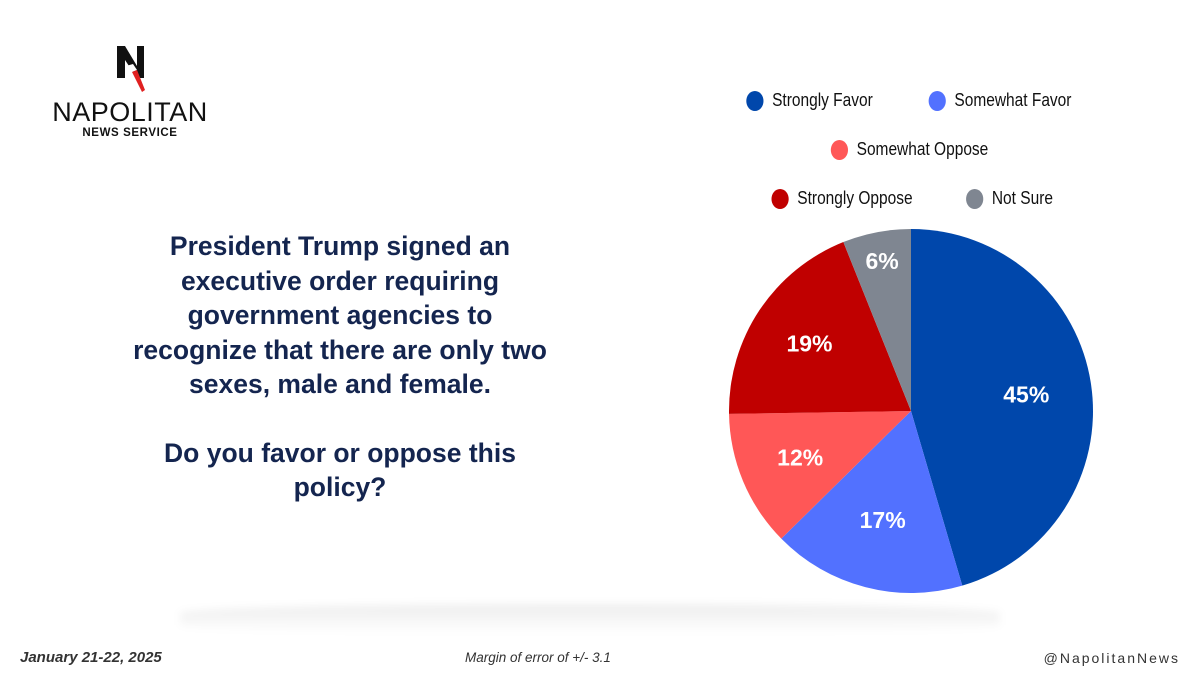 This screenshot has height=675, width=1200. Describe the element at coordinates (855, 198) in the screenshot. I see `legend-label: Strongly Oppose` at that location.